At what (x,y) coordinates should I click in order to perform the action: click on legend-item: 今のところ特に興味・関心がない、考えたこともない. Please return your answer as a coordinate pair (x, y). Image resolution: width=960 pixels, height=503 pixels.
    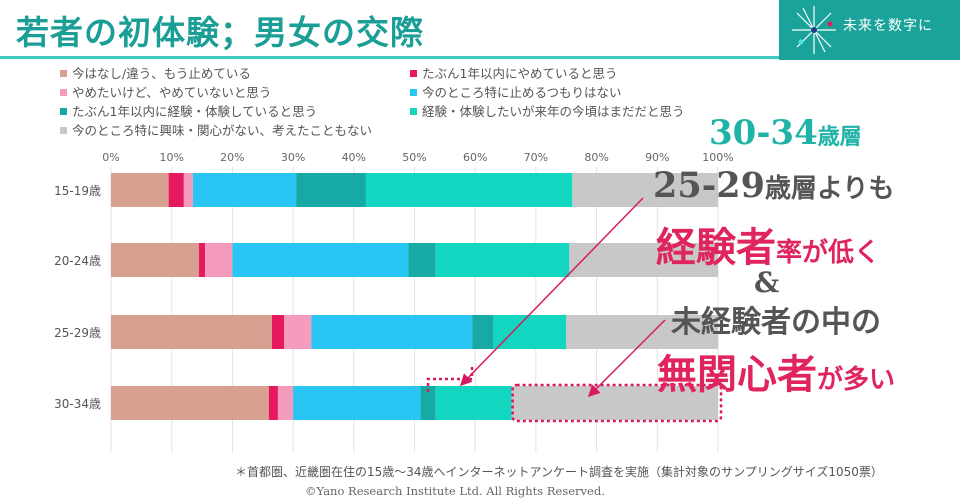
    Looking at the image, I should click on (216, 131).